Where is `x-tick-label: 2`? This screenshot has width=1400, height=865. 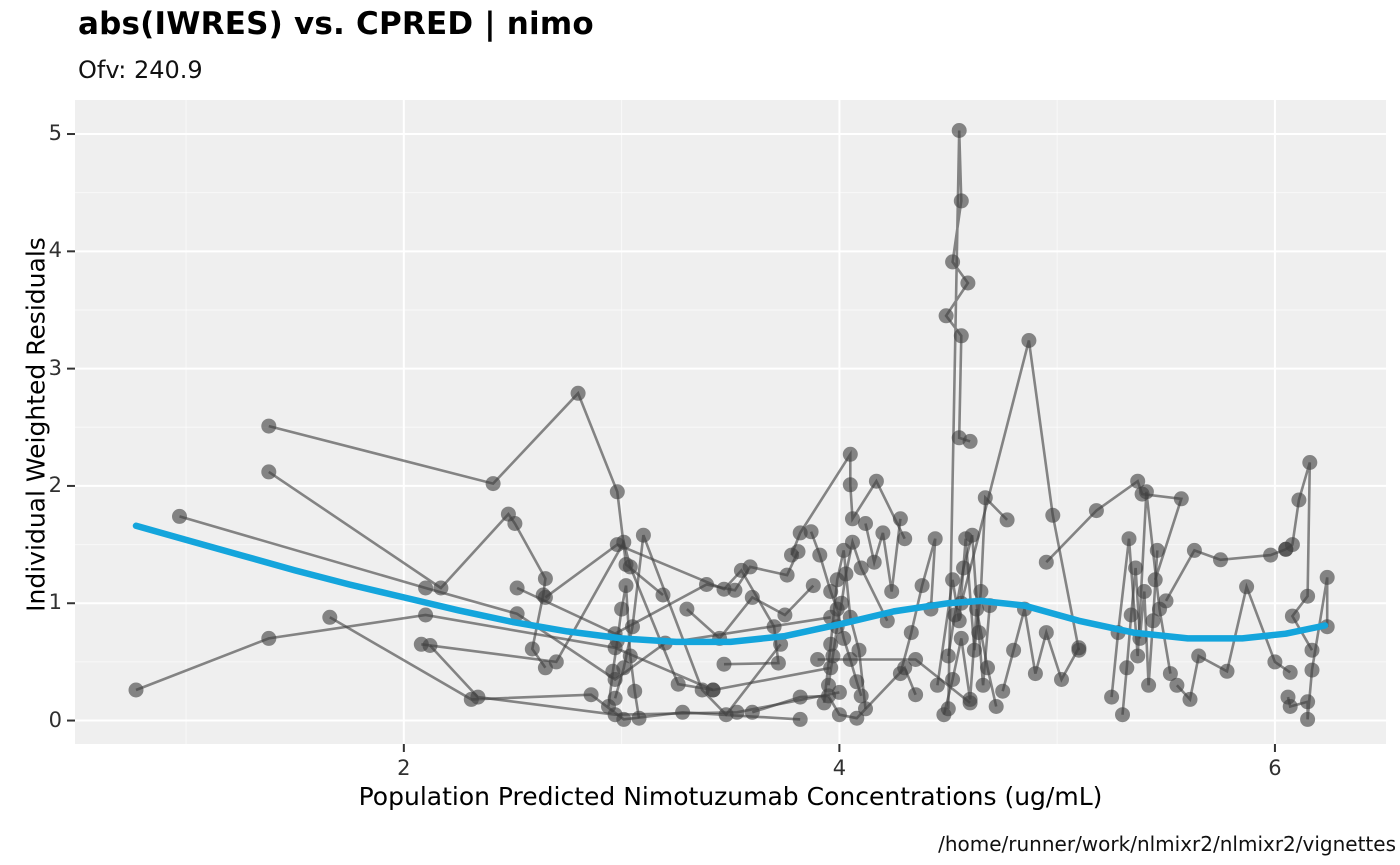 x-tick-label: 2 is located at coordinates (404, 768).